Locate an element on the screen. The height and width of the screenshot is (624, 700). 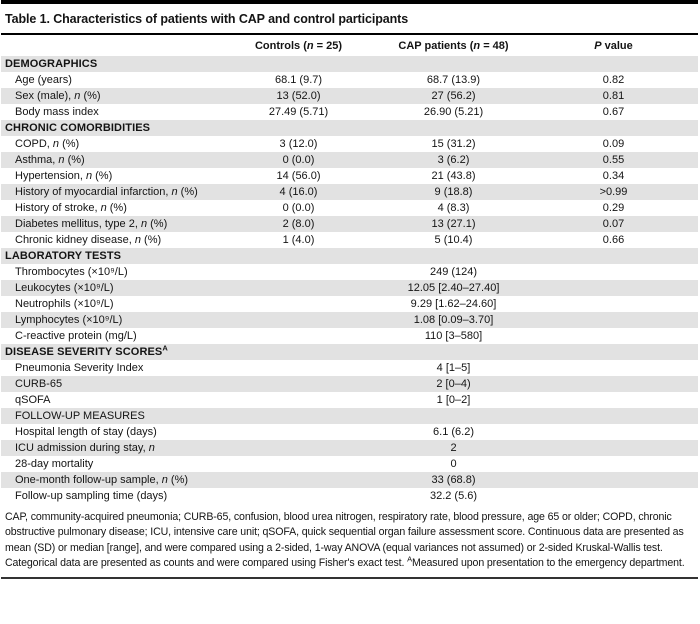
table-row: Leukocytes (×10⁹/L) 12.05 [2.40–27.40] is located at coordinates (349, 288).